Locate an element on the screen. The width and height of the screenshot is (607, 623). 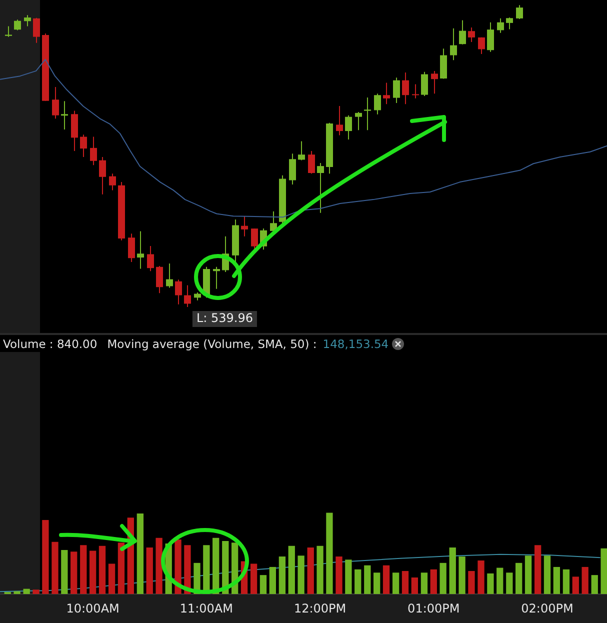
annotation: L: 539.96 is located at coordinates (224, 318).